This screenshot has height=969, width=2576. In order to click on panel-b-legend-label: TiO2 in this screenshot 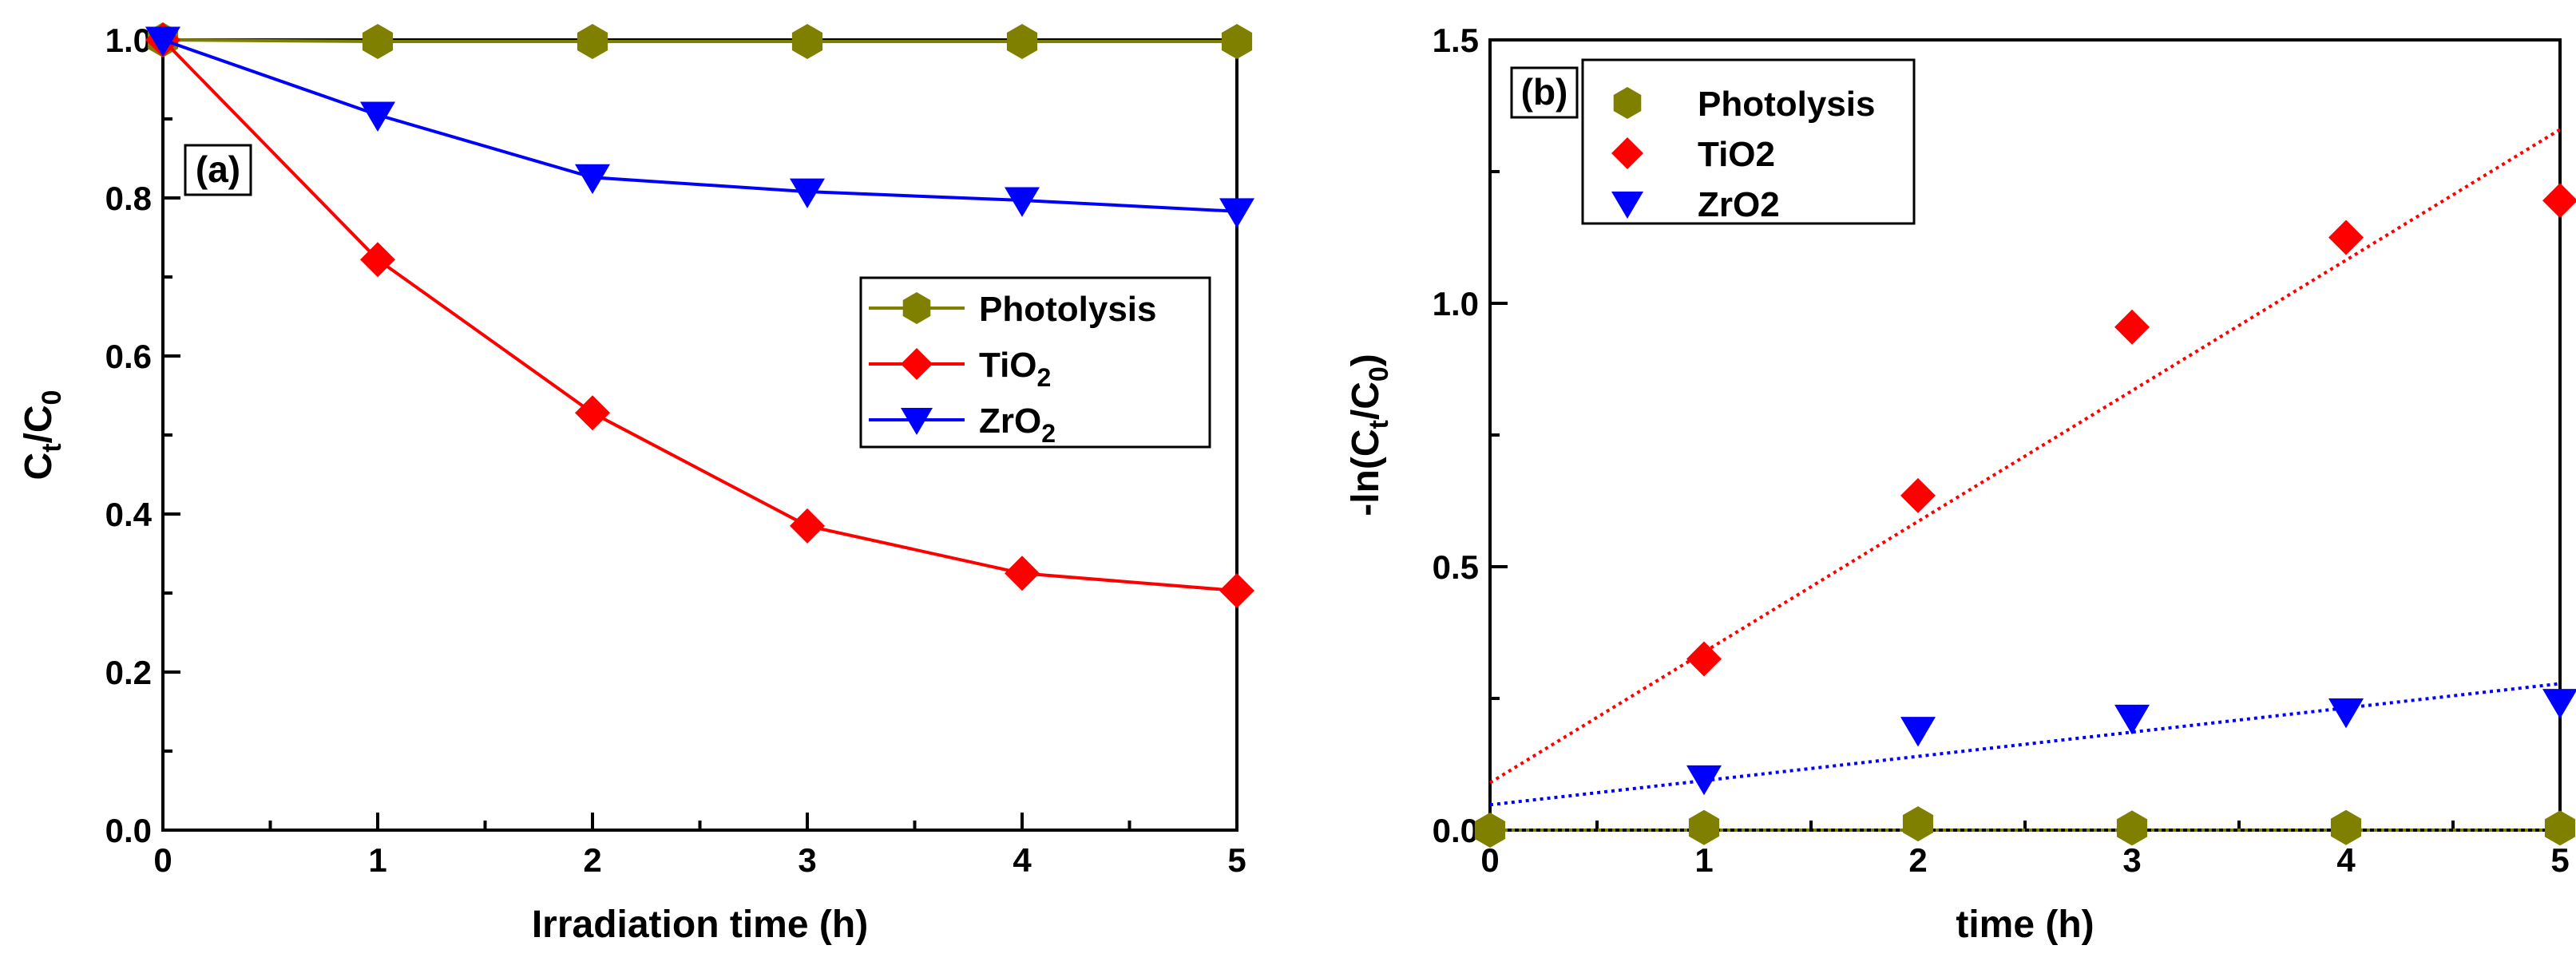, I will do `click(1736, 155)`.